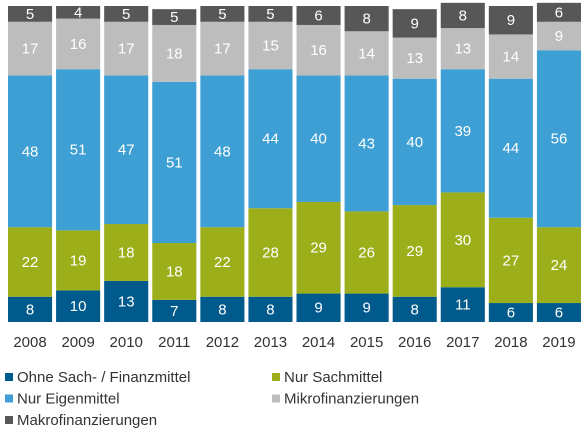 This screenshot has width=587, height=430. I want to click on x-tick-label: 2009, so click(77, 342).